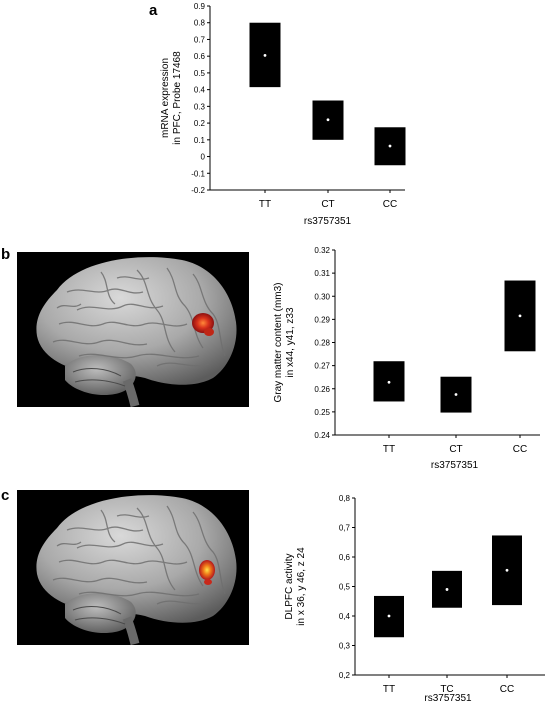 This screenshot has height=707, width=559. What do you see at coordinates (200, 90) in the screenshot?
I see `chart-a-ytick-label: 0.4` at bounding box center [200, 90].